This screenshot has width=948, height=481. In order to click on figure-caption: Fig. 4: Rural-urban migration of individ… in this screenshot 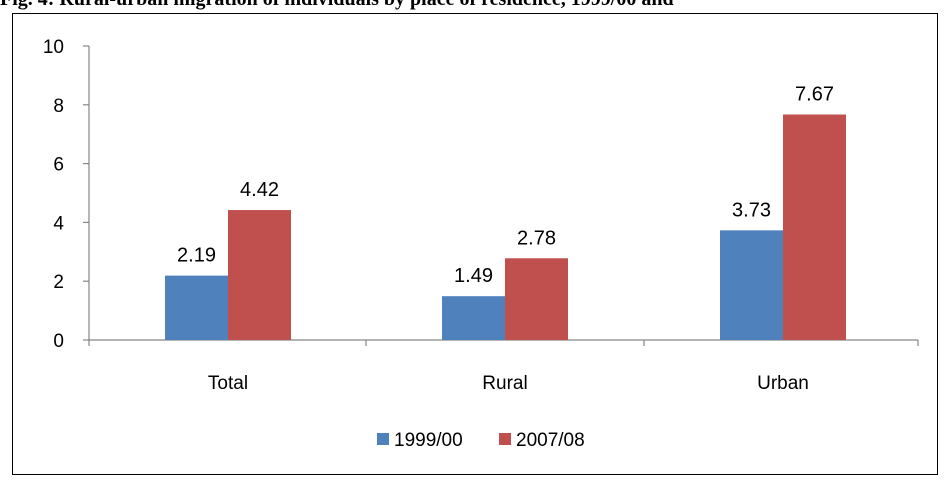, I will do `click(474, 5)`.